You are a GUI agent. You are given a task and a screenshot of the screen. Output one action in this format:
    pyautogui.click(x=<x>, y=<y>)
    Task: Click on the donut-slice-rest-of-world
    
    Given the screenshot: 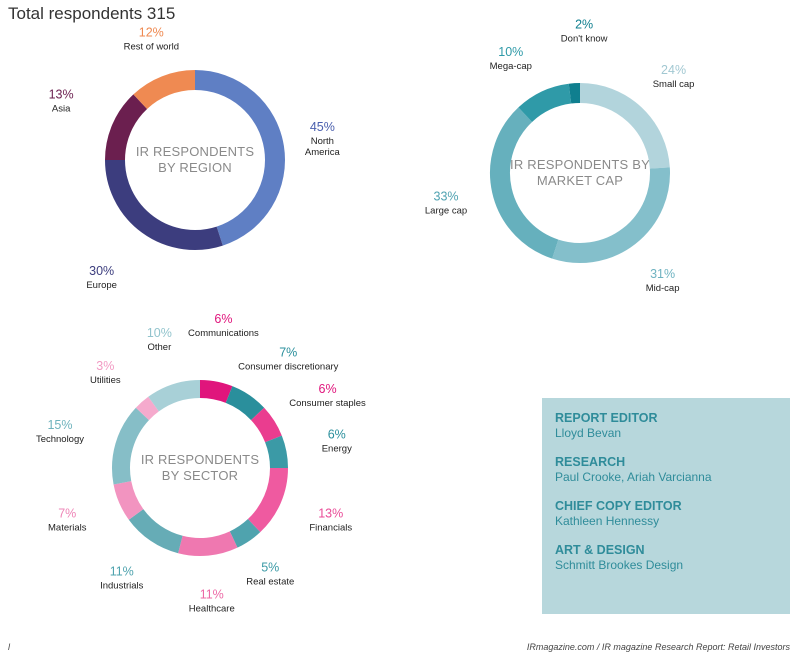 What is the action you would take?
    pyautogui.click(x=164, y=90)
    